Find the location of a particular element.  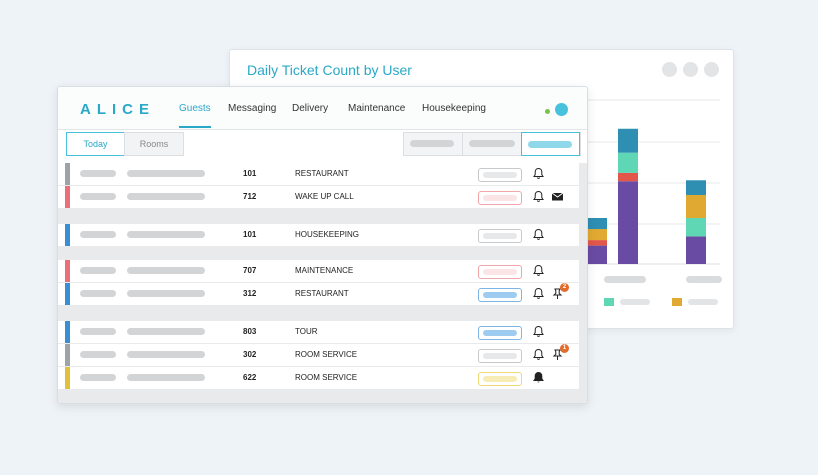

notification-badge: 1 is located at coordinates (564, 348).